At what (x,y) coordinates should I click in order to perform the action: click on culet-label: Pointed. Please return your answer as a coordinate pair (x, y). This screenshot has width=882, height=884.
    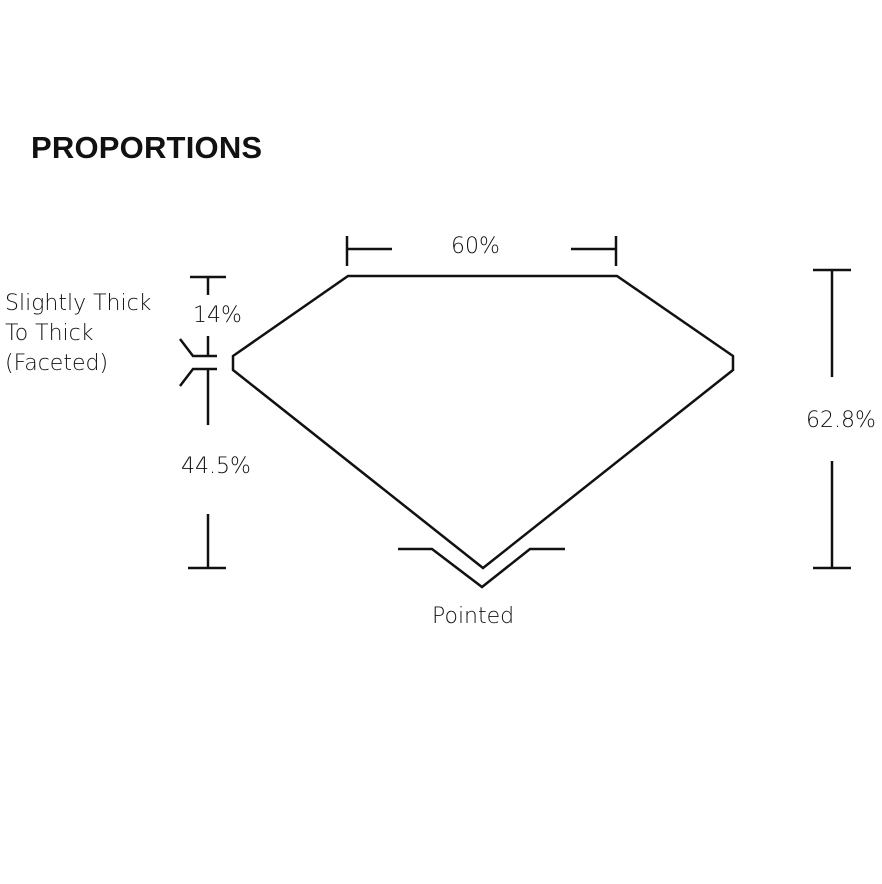
    Looking at the image, I should click on (473, 616).